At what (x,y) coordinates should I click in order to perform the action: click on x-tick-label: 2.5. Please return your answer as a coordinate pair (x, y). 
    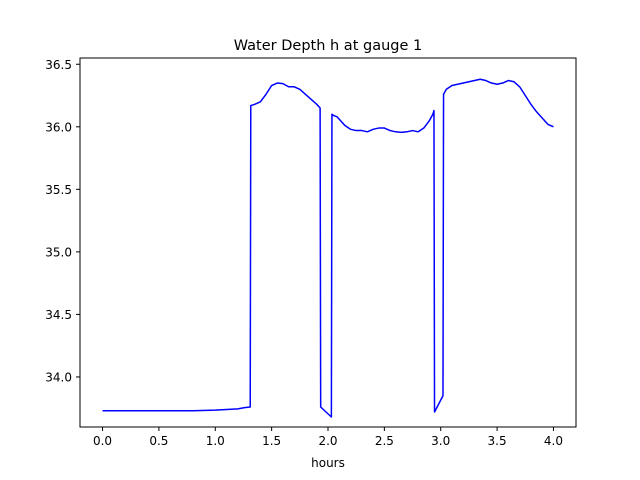
    Looking at the image, I should click on (384, 441).